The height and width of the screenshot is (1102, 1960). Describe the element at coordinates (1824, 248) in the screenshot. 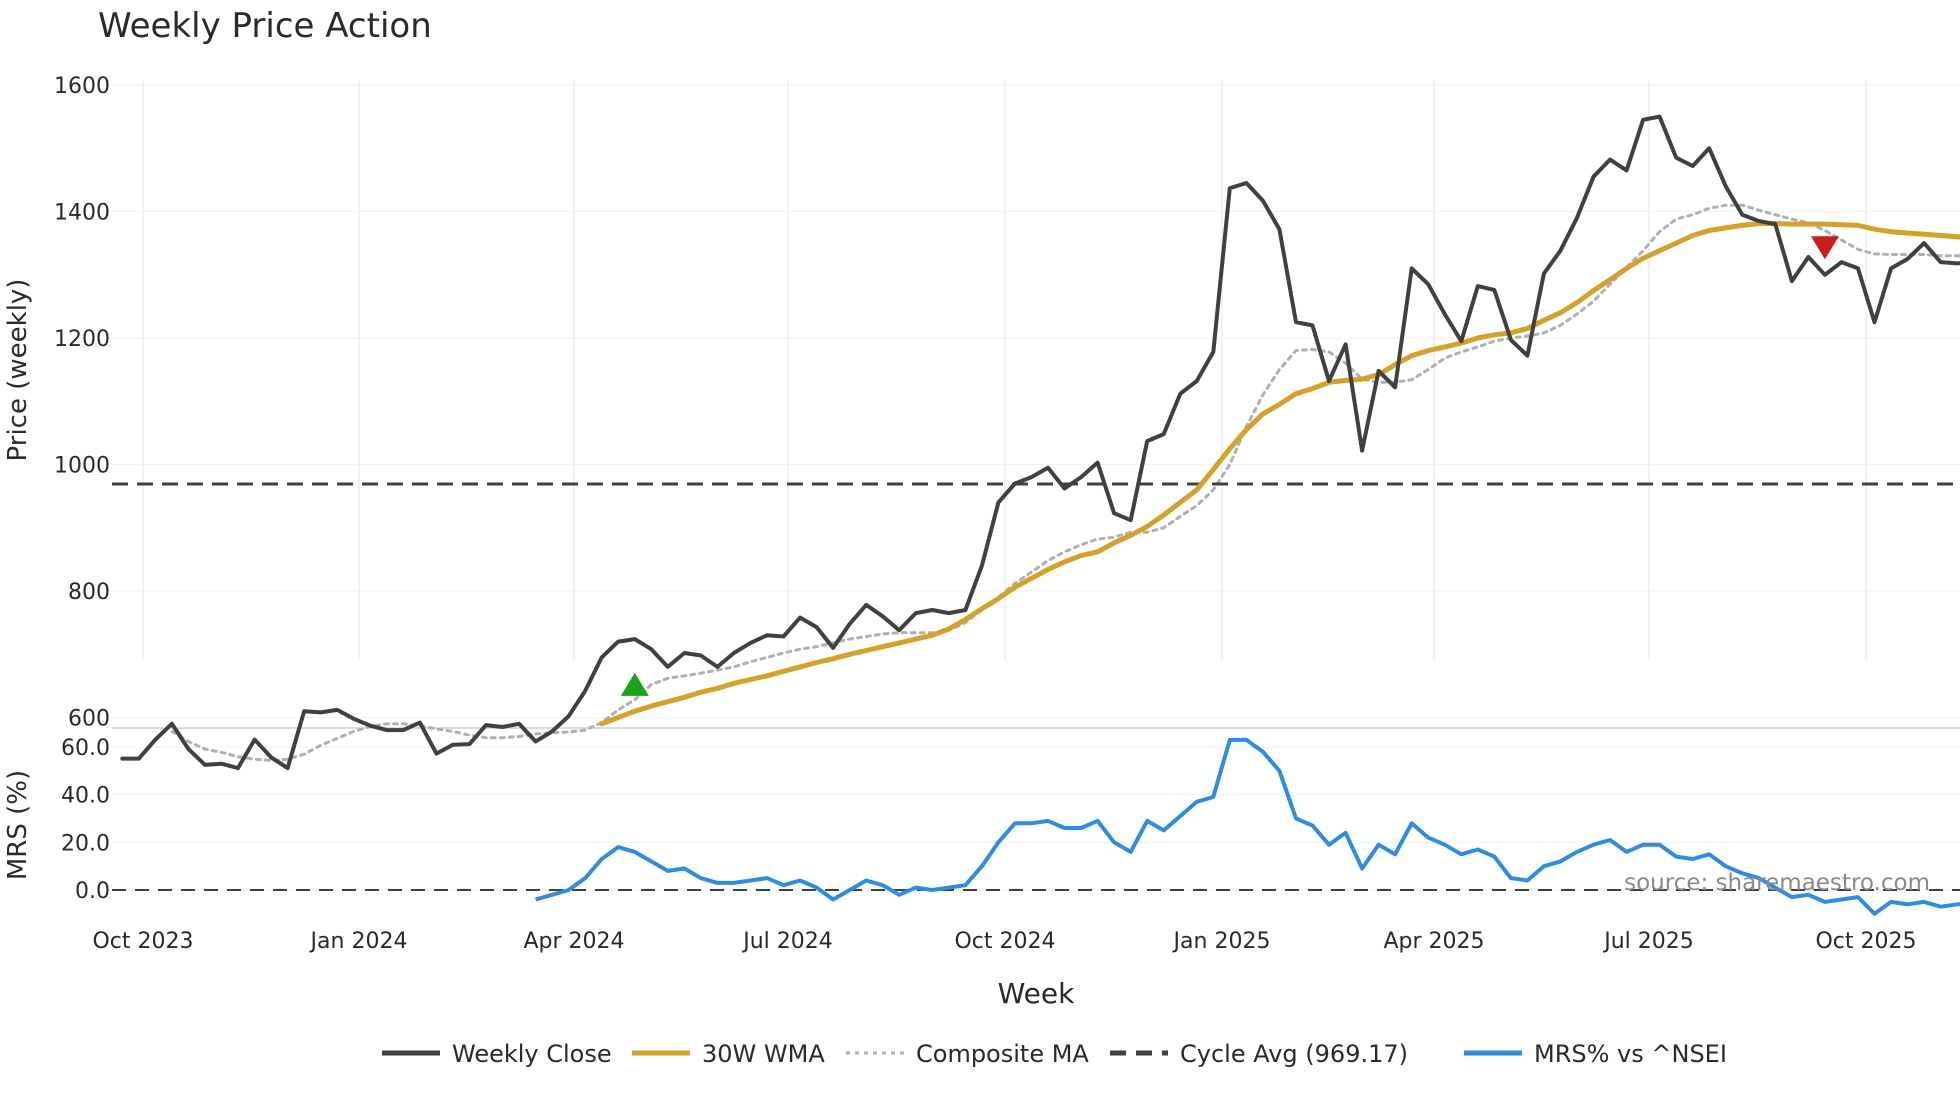

I see `sell-signal-marker` at that location.